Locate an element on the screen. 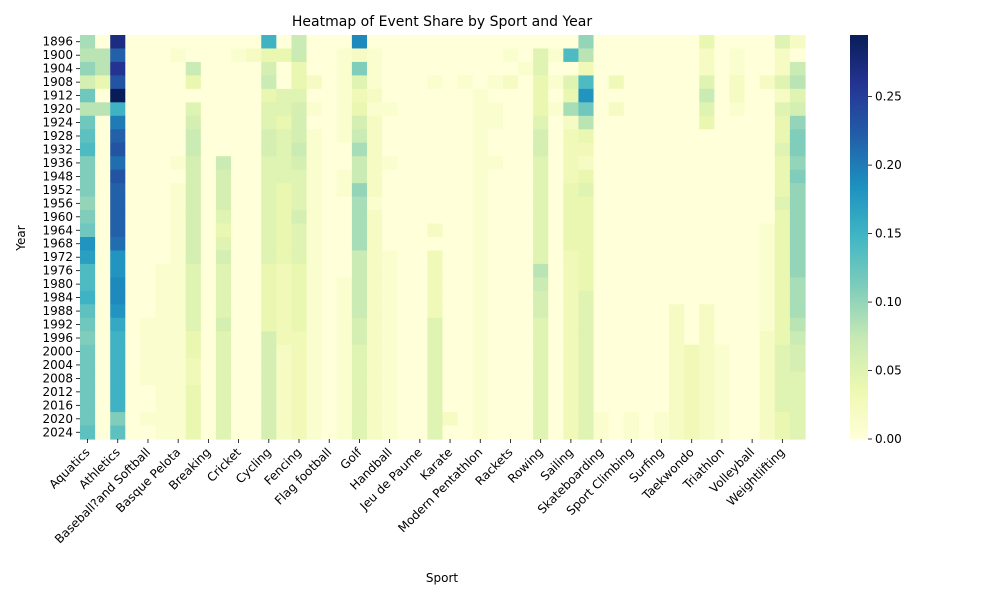 The image size is (1000, 600). y-tick-label: 2004 is located at coordinates (57, 365).